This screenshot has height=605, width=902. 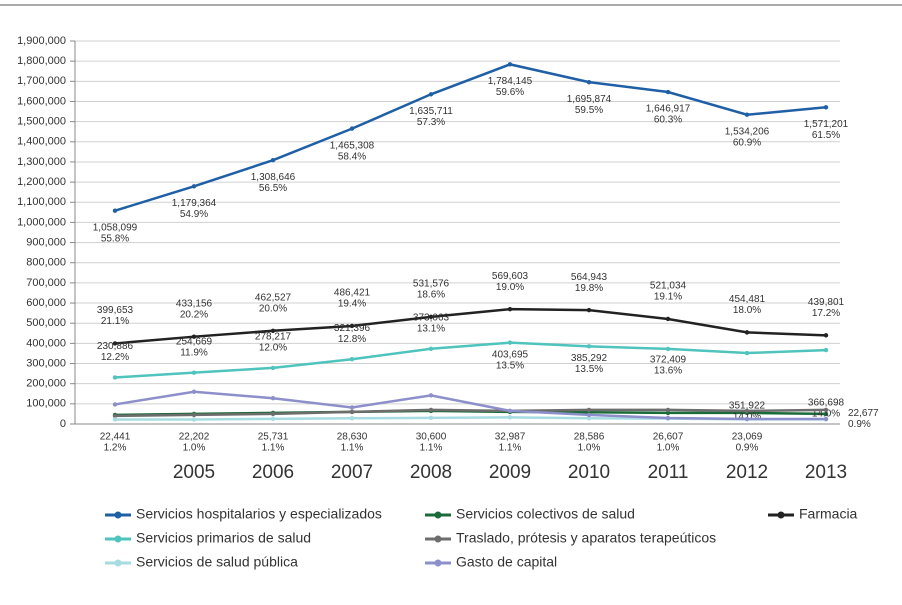 I want to click on share-label: 56.5%, so click(x=273, y=188).